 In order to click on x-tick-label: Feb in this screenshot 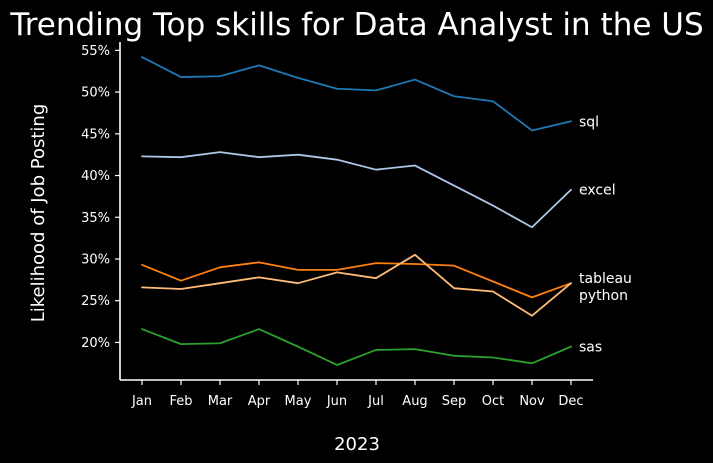, I will do `click(180, 401)`.